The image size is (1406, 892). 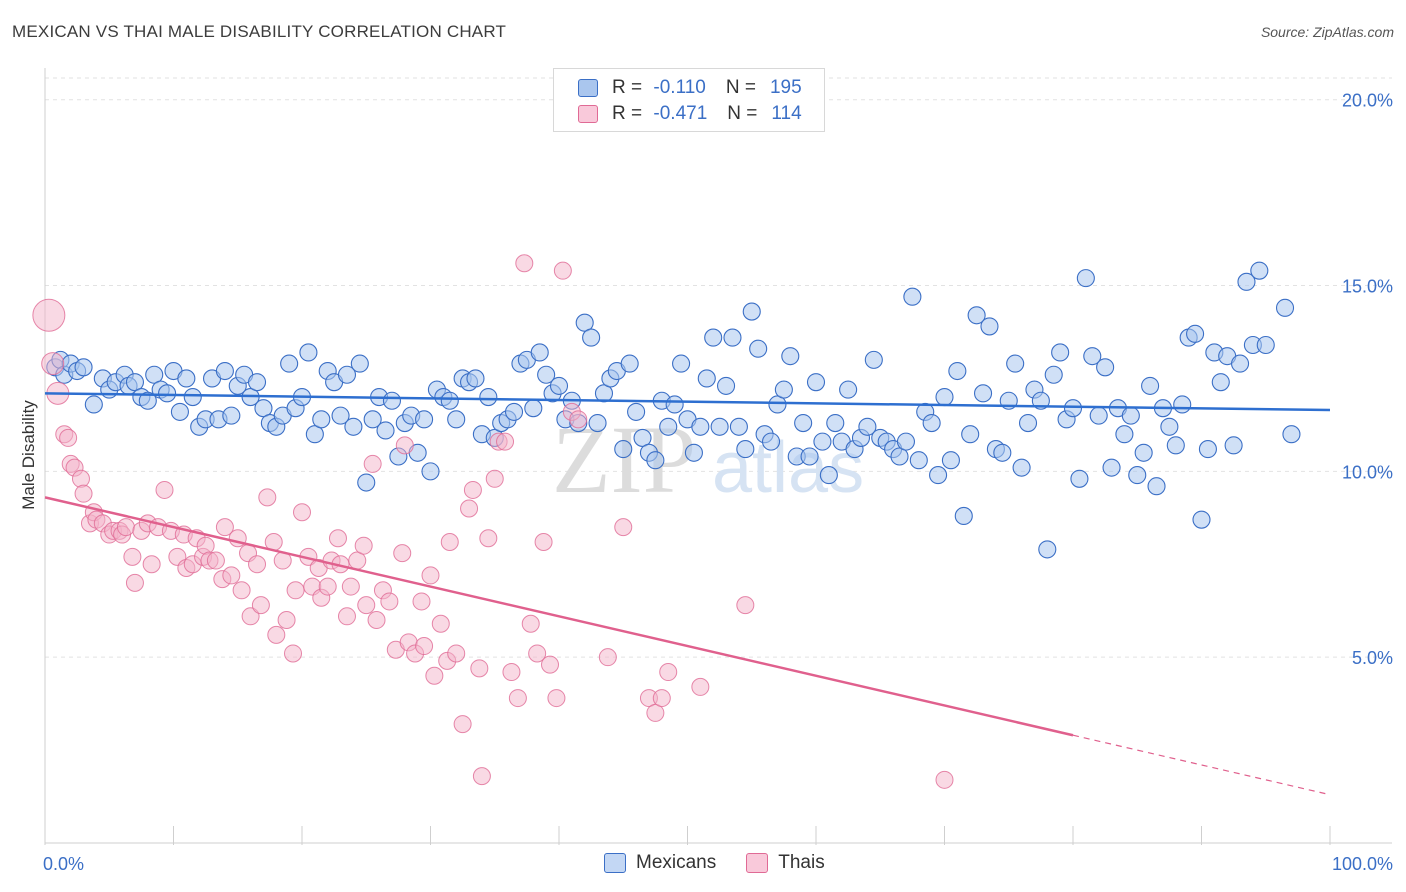 What do you see at coordinates (1201, 765) in the screenshot?
I see `thais-trend-extension` at bounding box center [1201, 765].